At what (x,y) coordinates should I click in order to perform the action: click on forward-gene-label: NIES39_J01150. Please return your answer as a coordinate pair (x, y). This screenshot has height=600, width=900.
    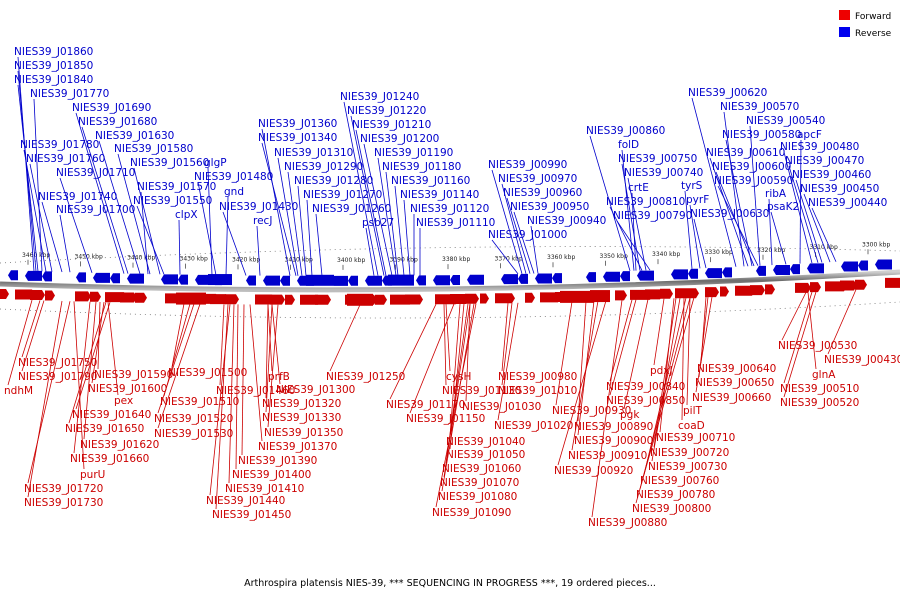
    Looking at the image, I should click on (445, 419).